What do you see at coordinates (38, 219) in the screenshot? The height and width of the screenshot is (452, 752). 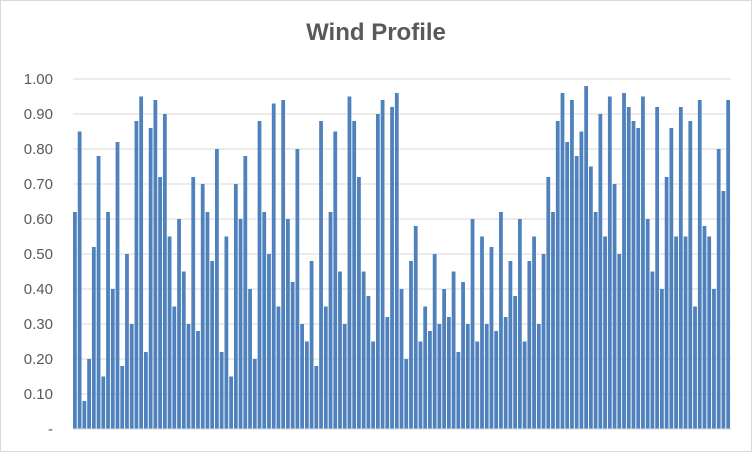 I see `y-tick-label: 0.60` at bounding box center [38, 219].